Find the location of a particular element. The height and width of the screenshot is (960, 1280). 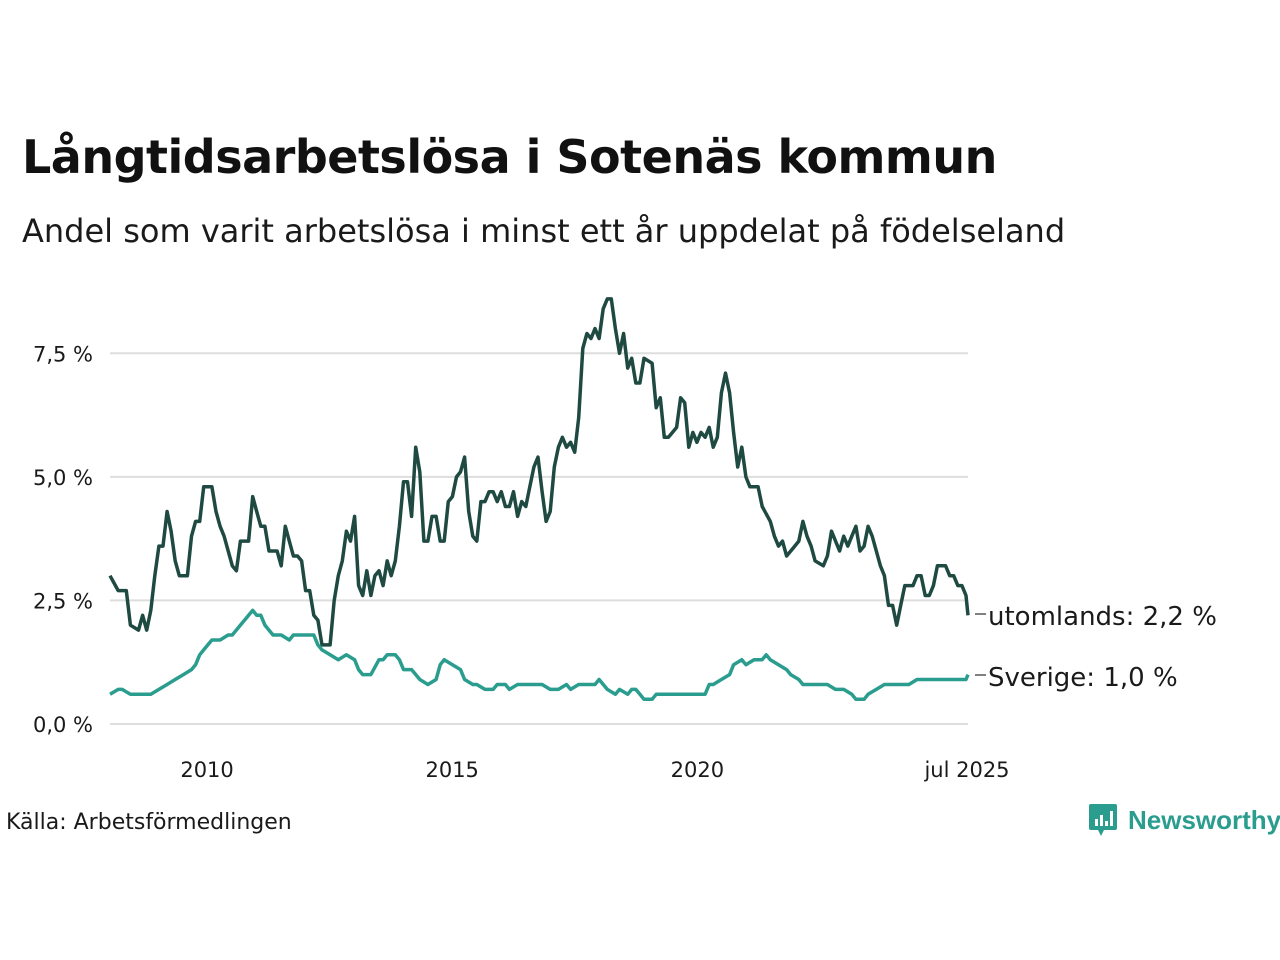

y-tick-label: 5,0 % is located at coordinates (63, 478).